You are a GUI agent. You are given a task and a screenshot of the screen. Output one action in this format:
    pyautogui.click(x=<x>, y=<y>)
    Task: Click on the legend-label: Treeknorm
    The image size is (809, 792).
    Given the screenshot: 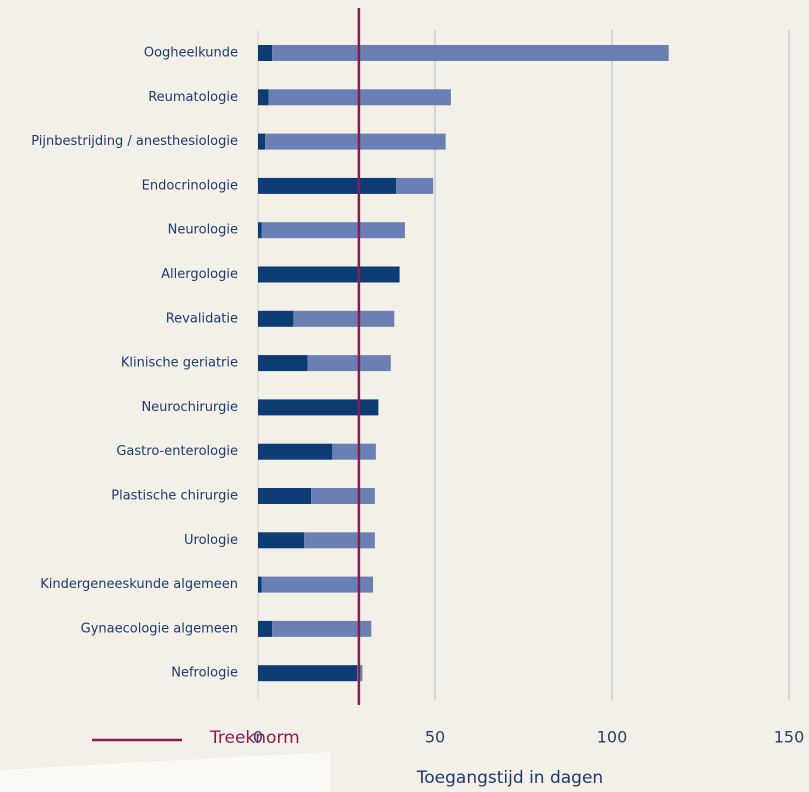 What is the action you would take?
    pyautogui.click(x=254, y=738)
    